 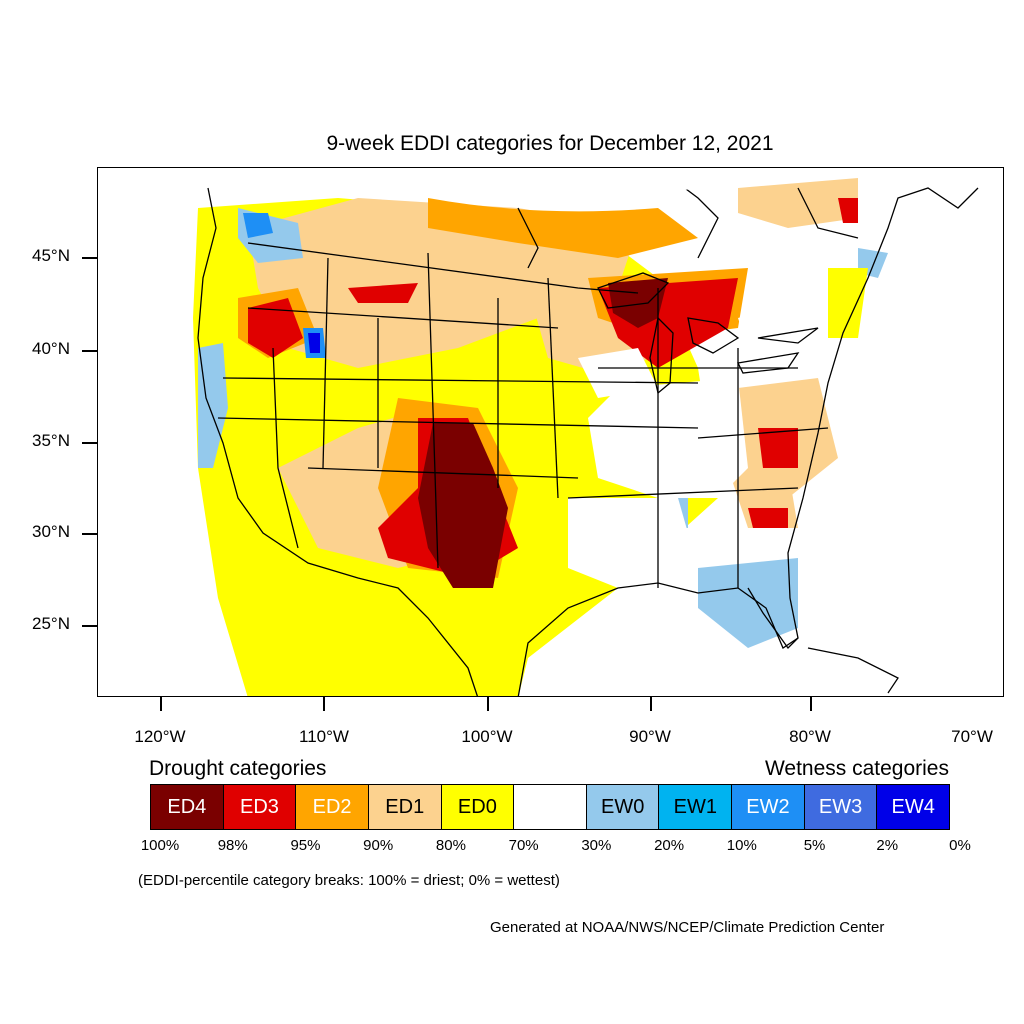 What do you see at coordinates (523, 845) in the screenshot?
I see `percentile-break-label: 70%` at bounding box center [523, 845].